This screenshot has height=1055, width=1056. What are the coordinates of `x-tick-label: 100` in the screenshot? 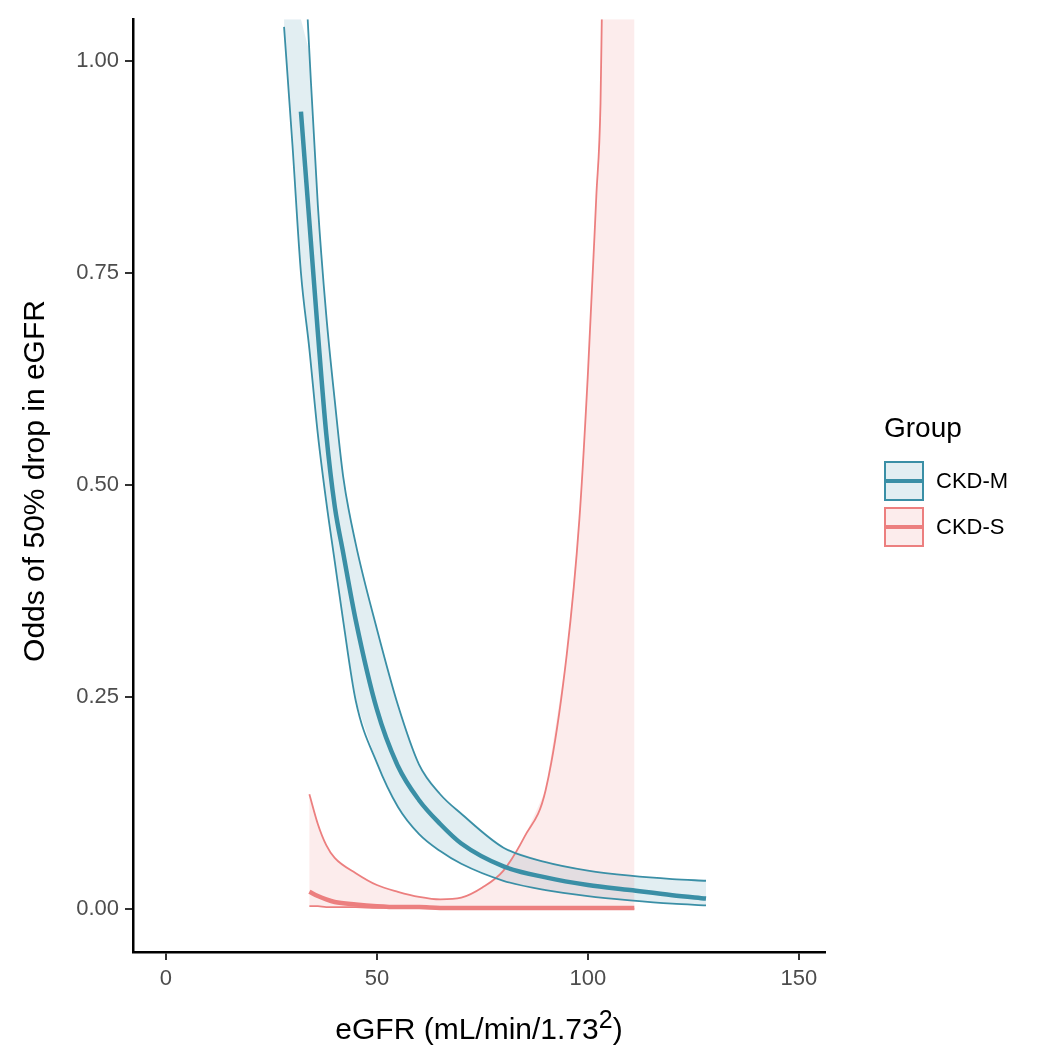 It's located at (588, 978).